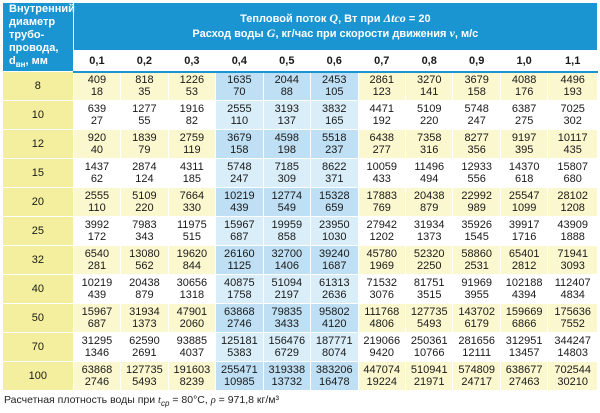 The height and width of the screenshot is (413, 600). What do you see at coordinates (524, 283) in the screenshot?
I see `heat-flow-value: 102188` at bounding box center [524, 283].